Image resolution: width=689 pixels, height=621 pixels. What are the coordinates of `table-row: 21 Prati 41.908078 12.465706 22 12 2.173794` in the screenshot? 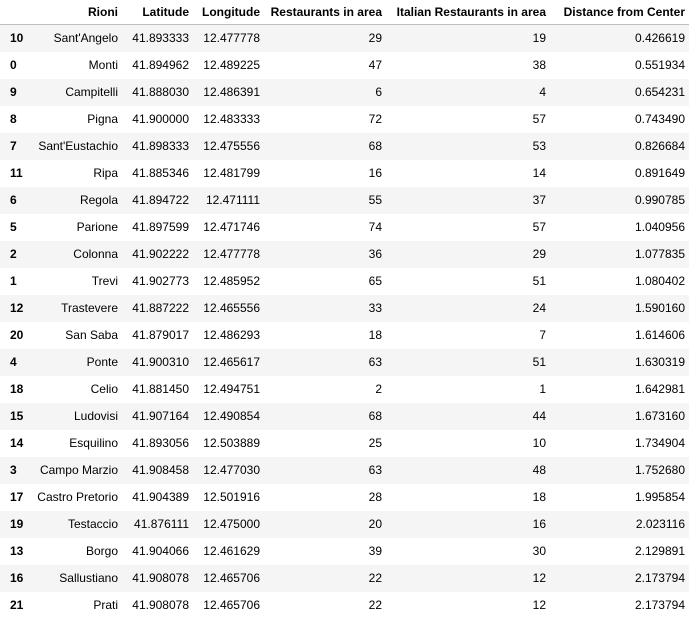 It's located at (344, 605).